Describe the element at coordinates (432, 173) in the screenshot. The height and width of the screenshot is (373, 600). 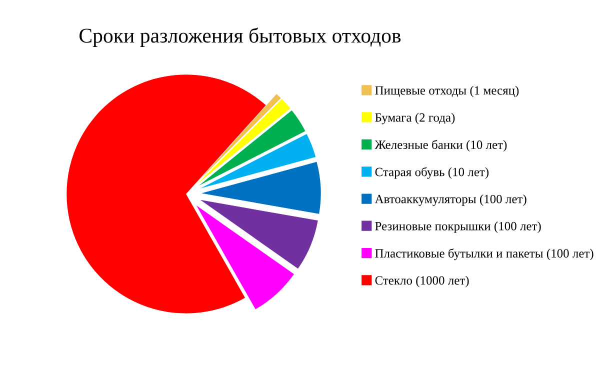
I see `legend-label: Старая обувь (10 лет)` at that location.